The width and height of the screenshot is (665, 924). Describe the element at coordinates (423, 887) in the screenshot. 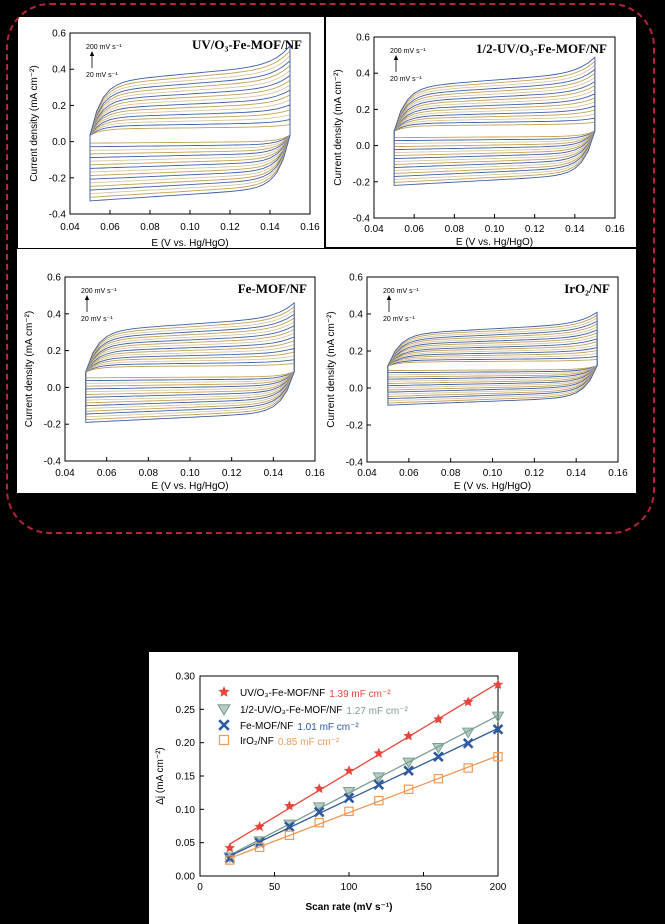

I see `x-tick-label: 150` at that location.